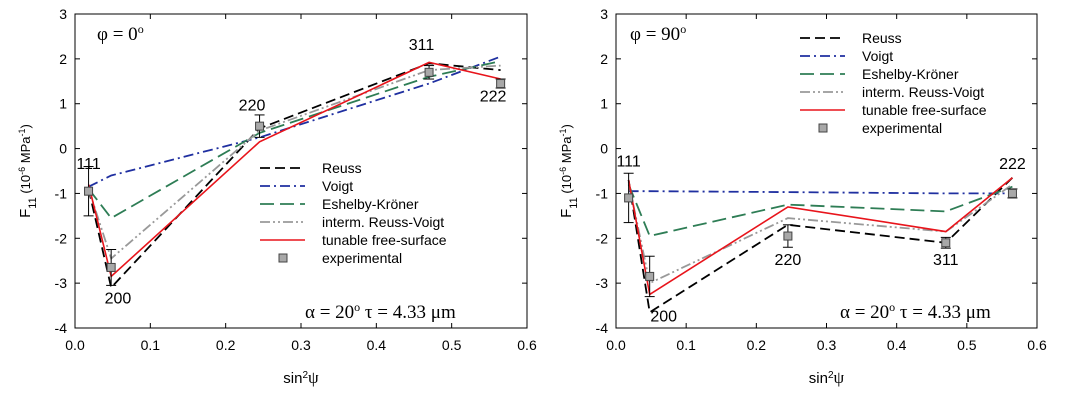  I want to click on series-line-interm-reuss-voigt, so click(820, 233).